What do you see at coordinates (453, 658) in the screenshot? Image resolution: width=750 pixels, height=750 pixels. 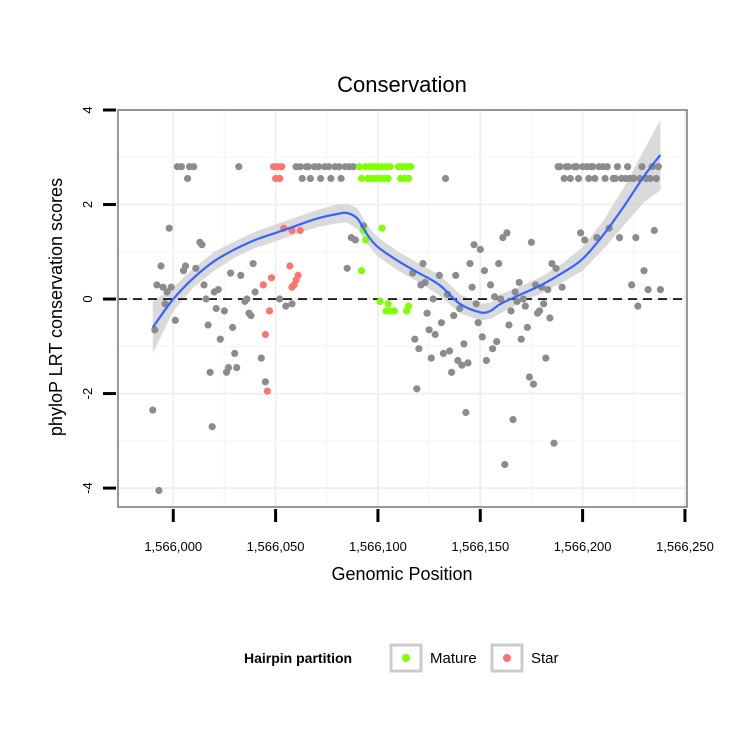 I see `legend-label-mature: Mature` at bounding box center [453, 658].